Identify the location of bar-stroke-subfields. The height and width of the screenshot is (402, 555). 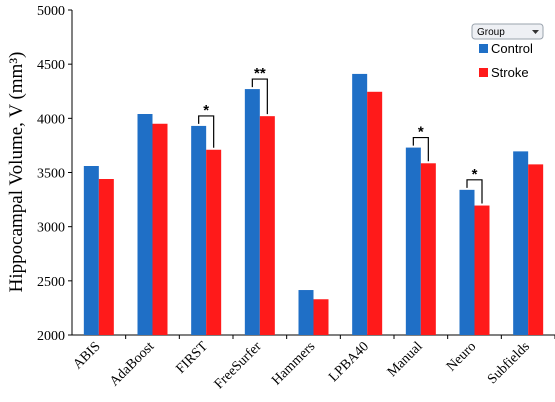
(536, 249).